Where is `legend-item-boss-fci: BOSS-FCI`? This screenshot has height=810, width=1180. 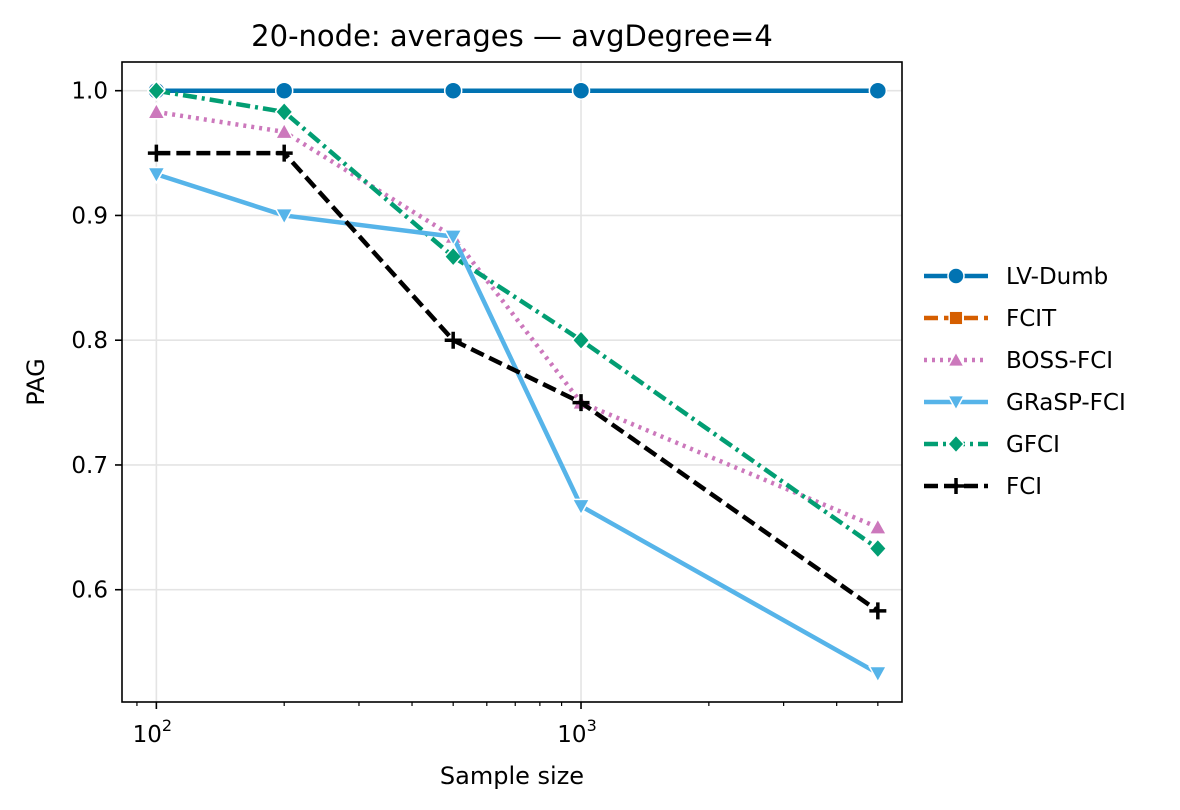 legend-item-boss-fci: BOSS-FCI is located at coordinates (1018, 361).